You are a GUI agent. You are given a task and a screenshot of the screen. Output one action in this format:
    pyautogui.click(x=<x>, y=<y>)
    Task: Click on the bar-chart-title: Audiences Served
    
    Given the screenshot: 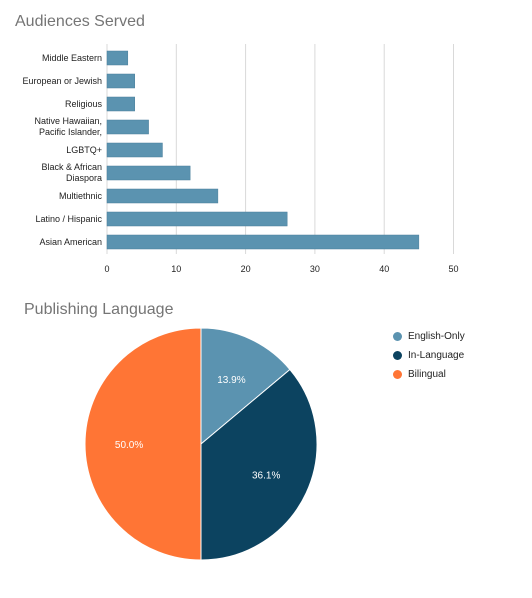 What is the action you would take?
    pyautogui.click(x=80, y=21)
    